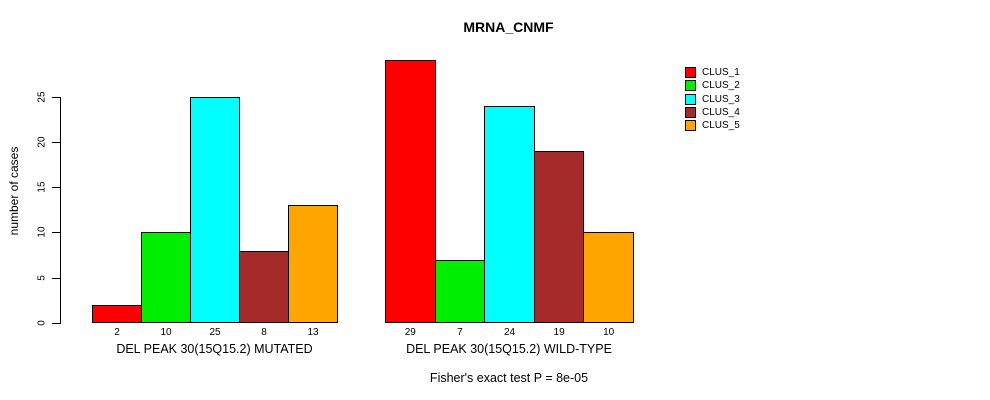 Image resolution: width=990 pixels, height=400 pixels. Describe the element at coordinates (410, 191) in the screenshot. I see `bar-clus_1-group2` at that location.